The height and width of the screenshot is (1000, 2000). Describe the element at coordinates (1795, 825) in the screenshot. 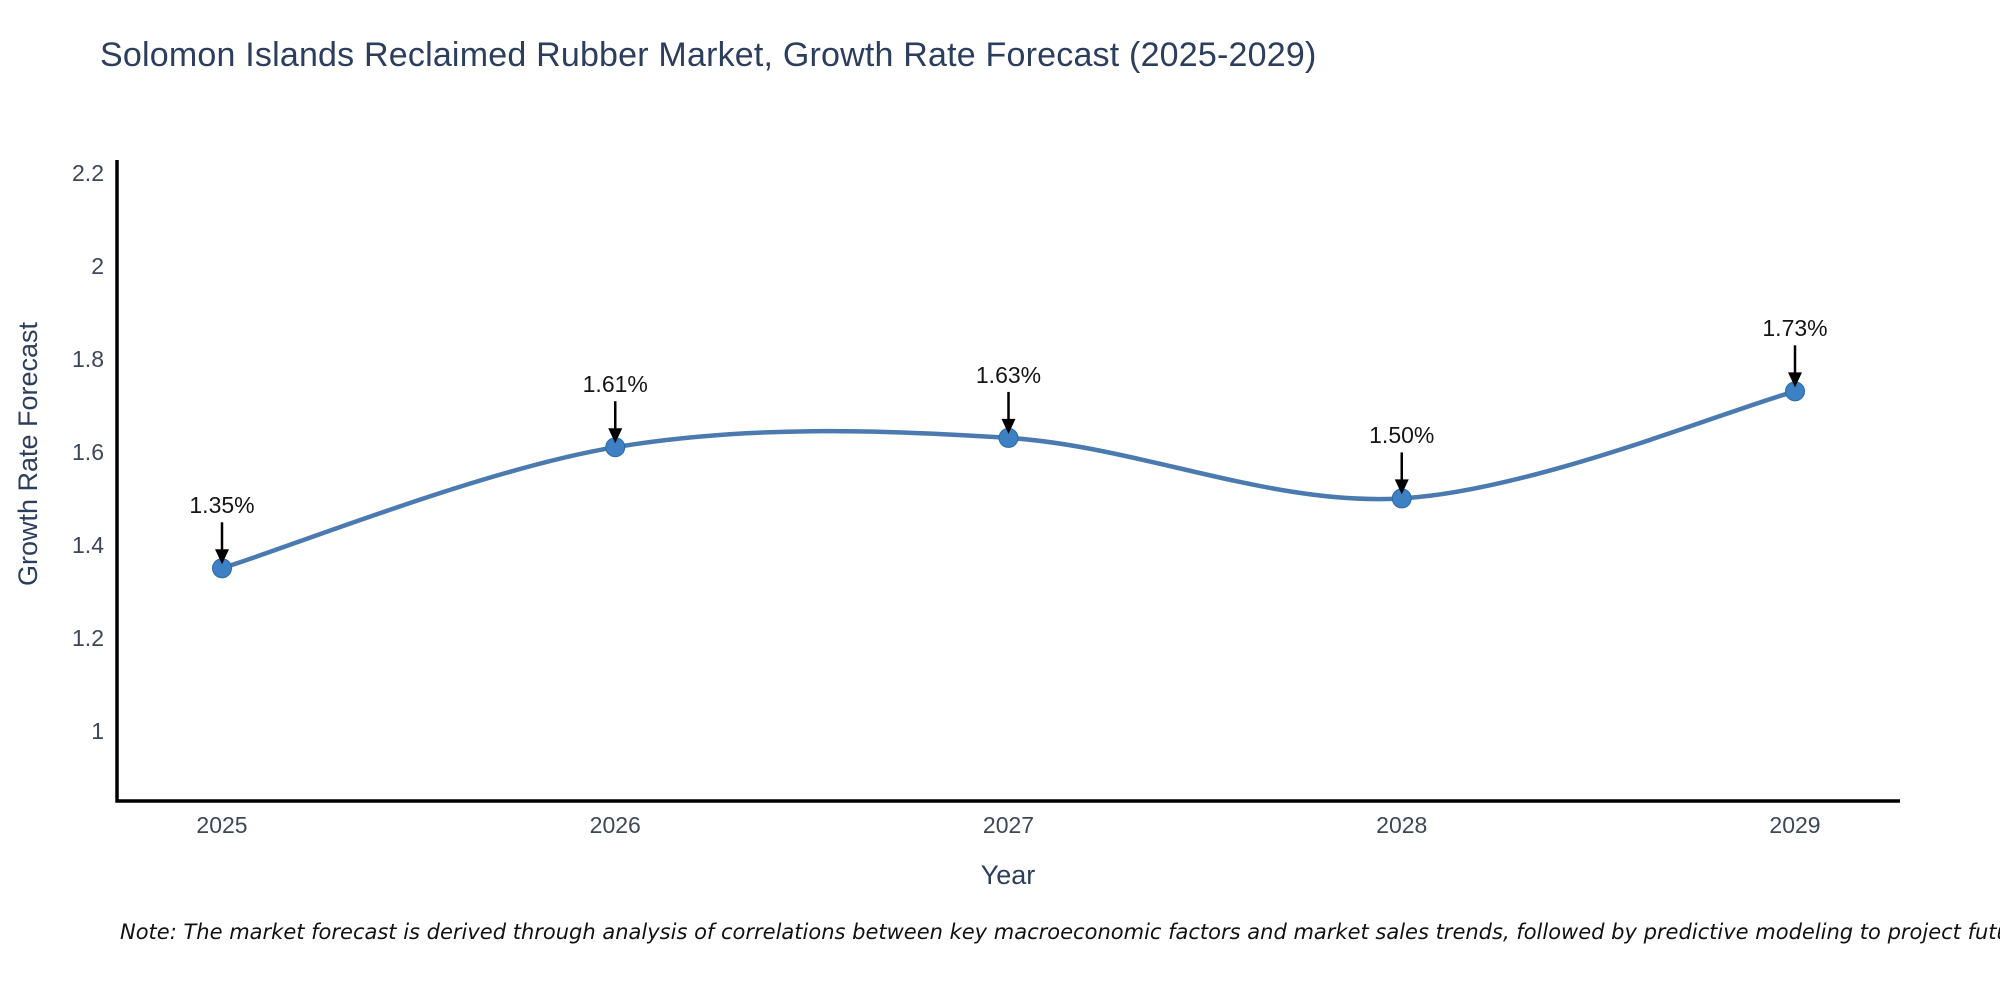

I see `x-tick-label: 2029` at that location.